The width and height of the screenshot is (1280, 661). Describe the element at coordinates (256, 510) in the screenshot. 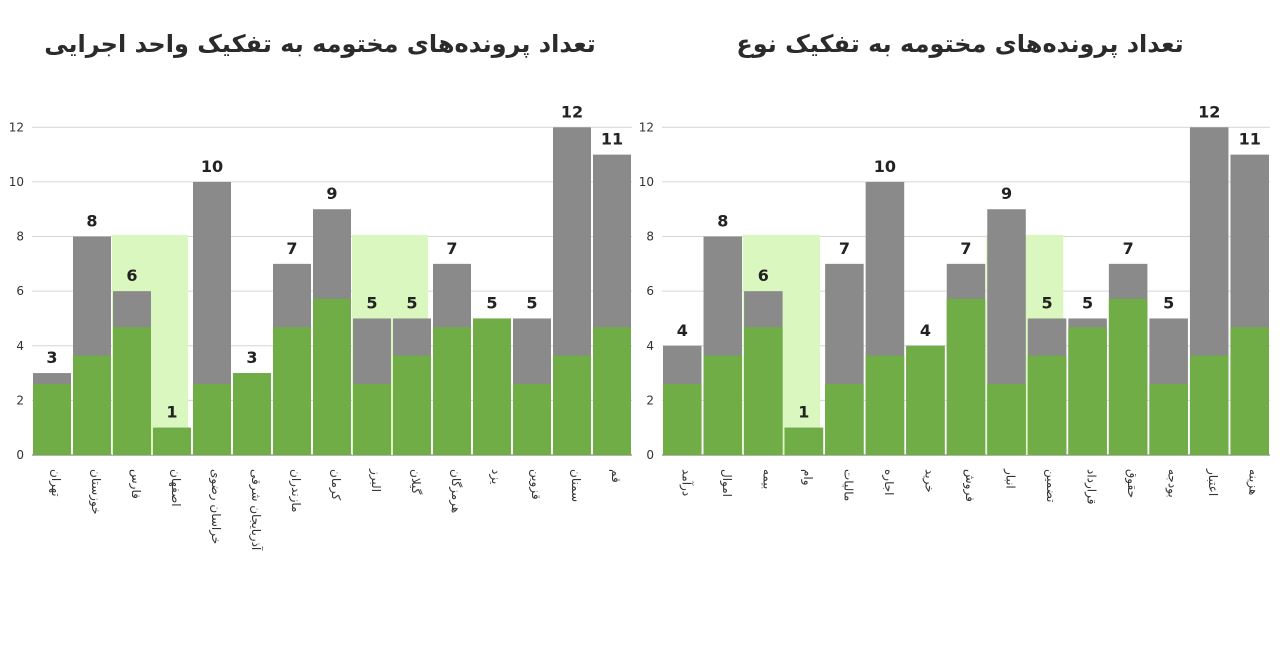

I see `x-tick-label: آذربایجان شرقی` at that location.